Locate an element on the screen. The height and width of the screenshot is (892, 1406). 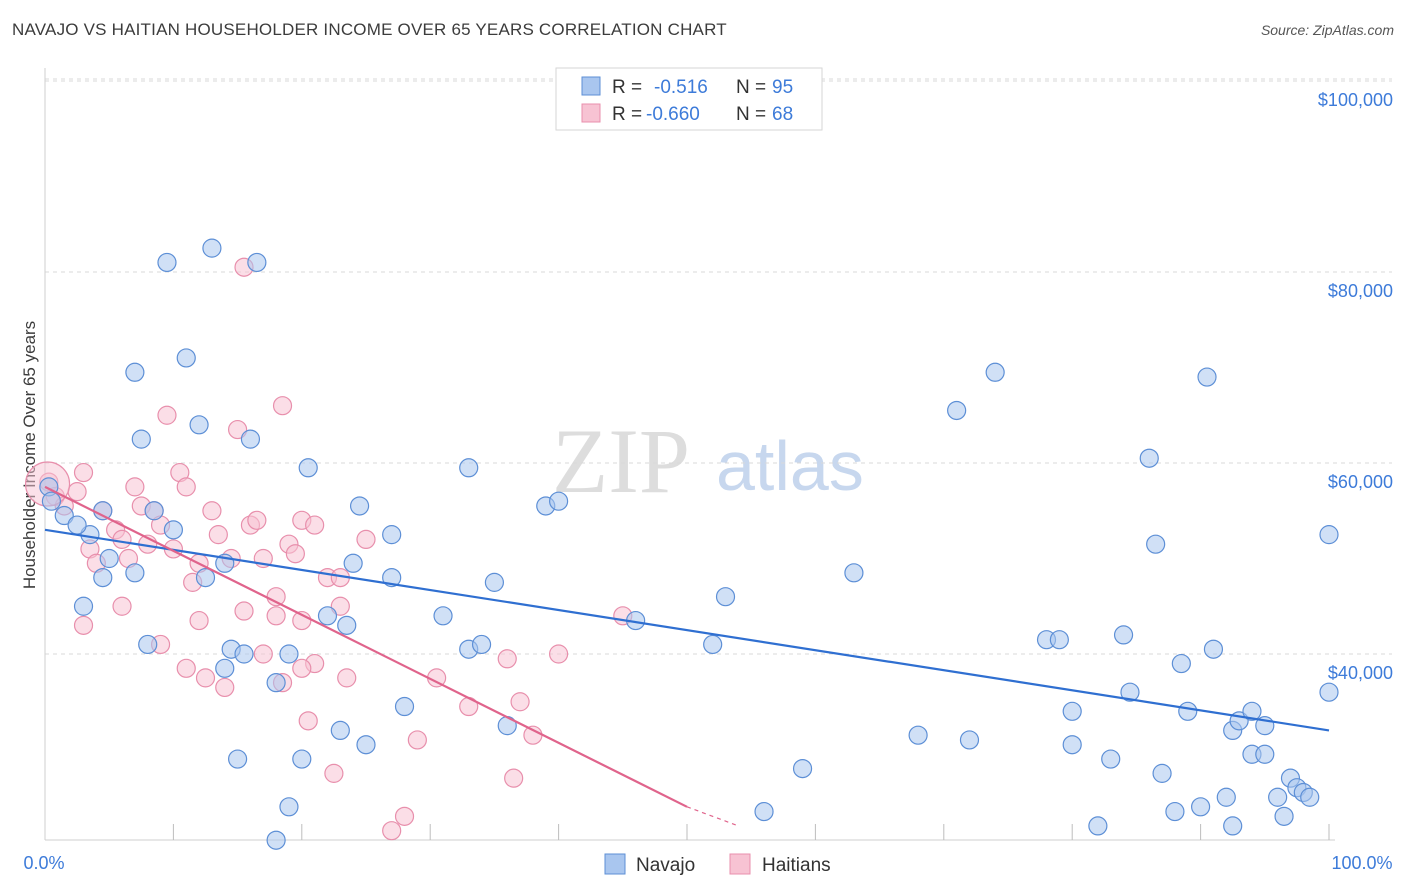
haitians-r-value: -0.660 is located at coordinates (673, 114).